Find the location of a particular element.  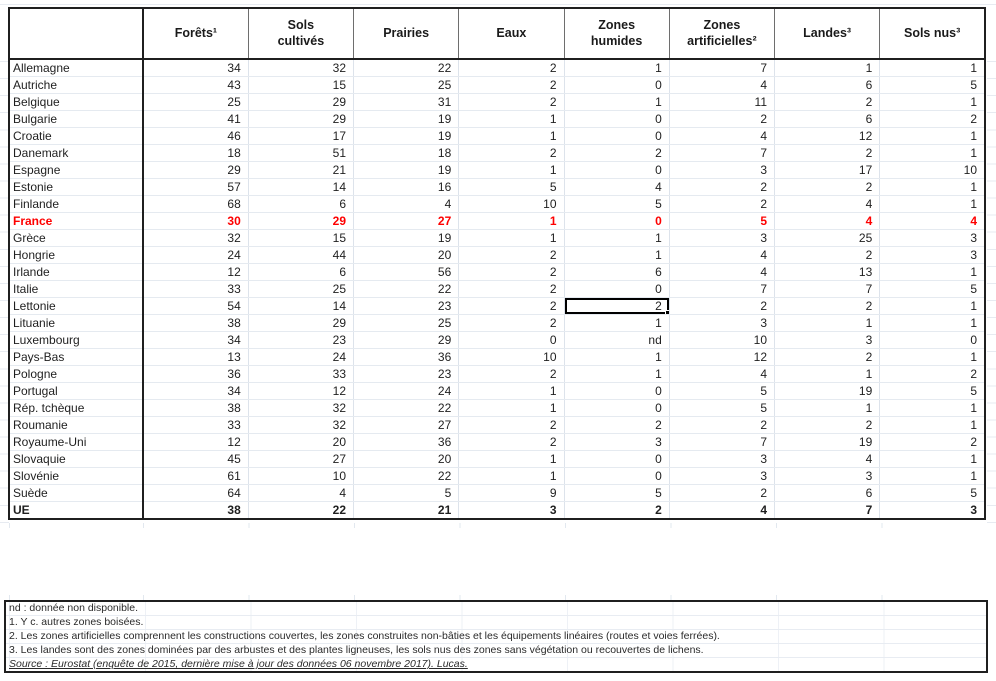

value-cell: 12 is located at coordinates (196, 272).